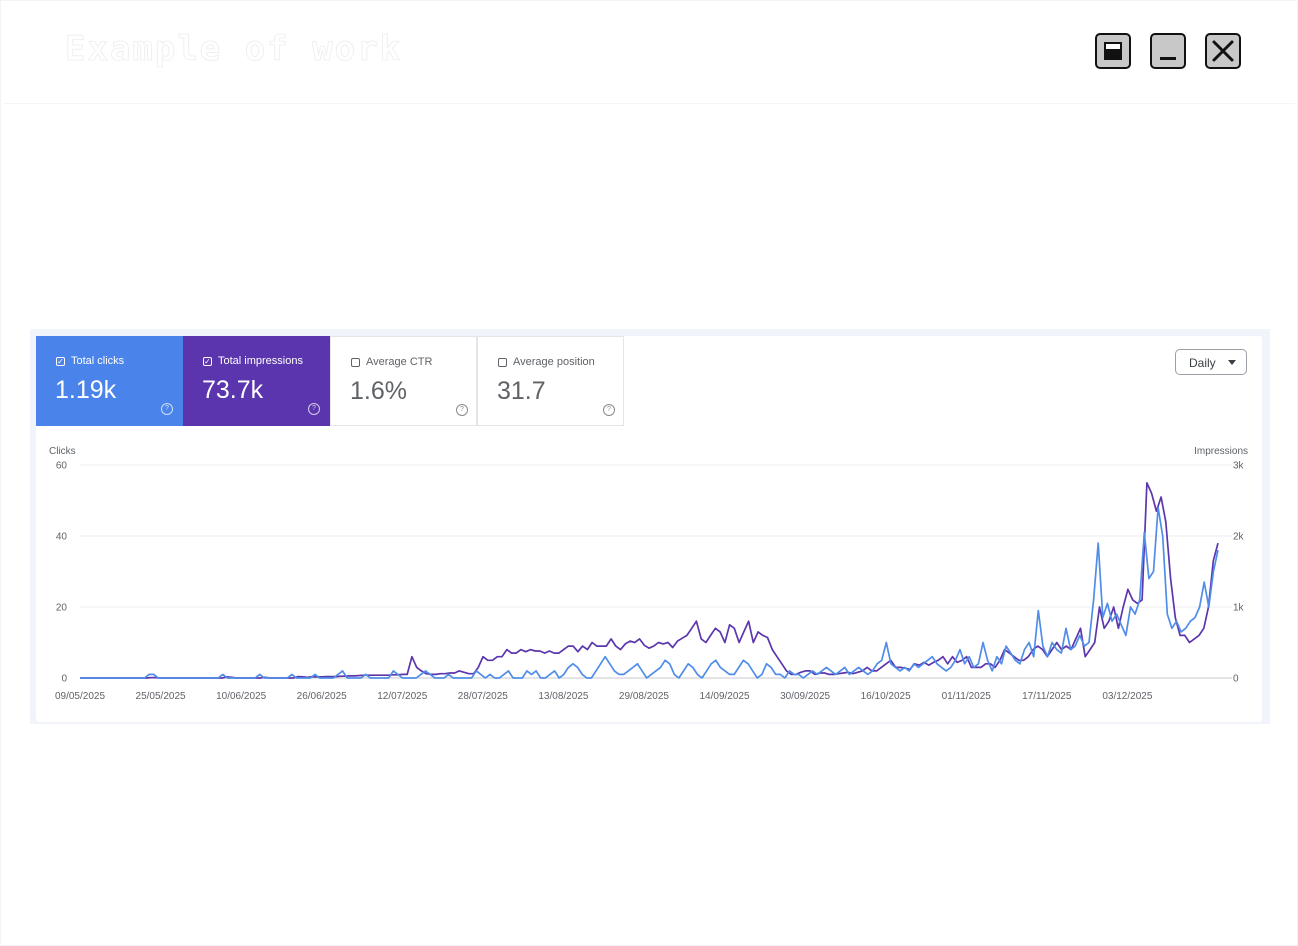 This screenshot has height=946, width=1298. Describe the element at coordinates (521, 391) in the screenshot. I see `metric-value: 31.7` at that location.